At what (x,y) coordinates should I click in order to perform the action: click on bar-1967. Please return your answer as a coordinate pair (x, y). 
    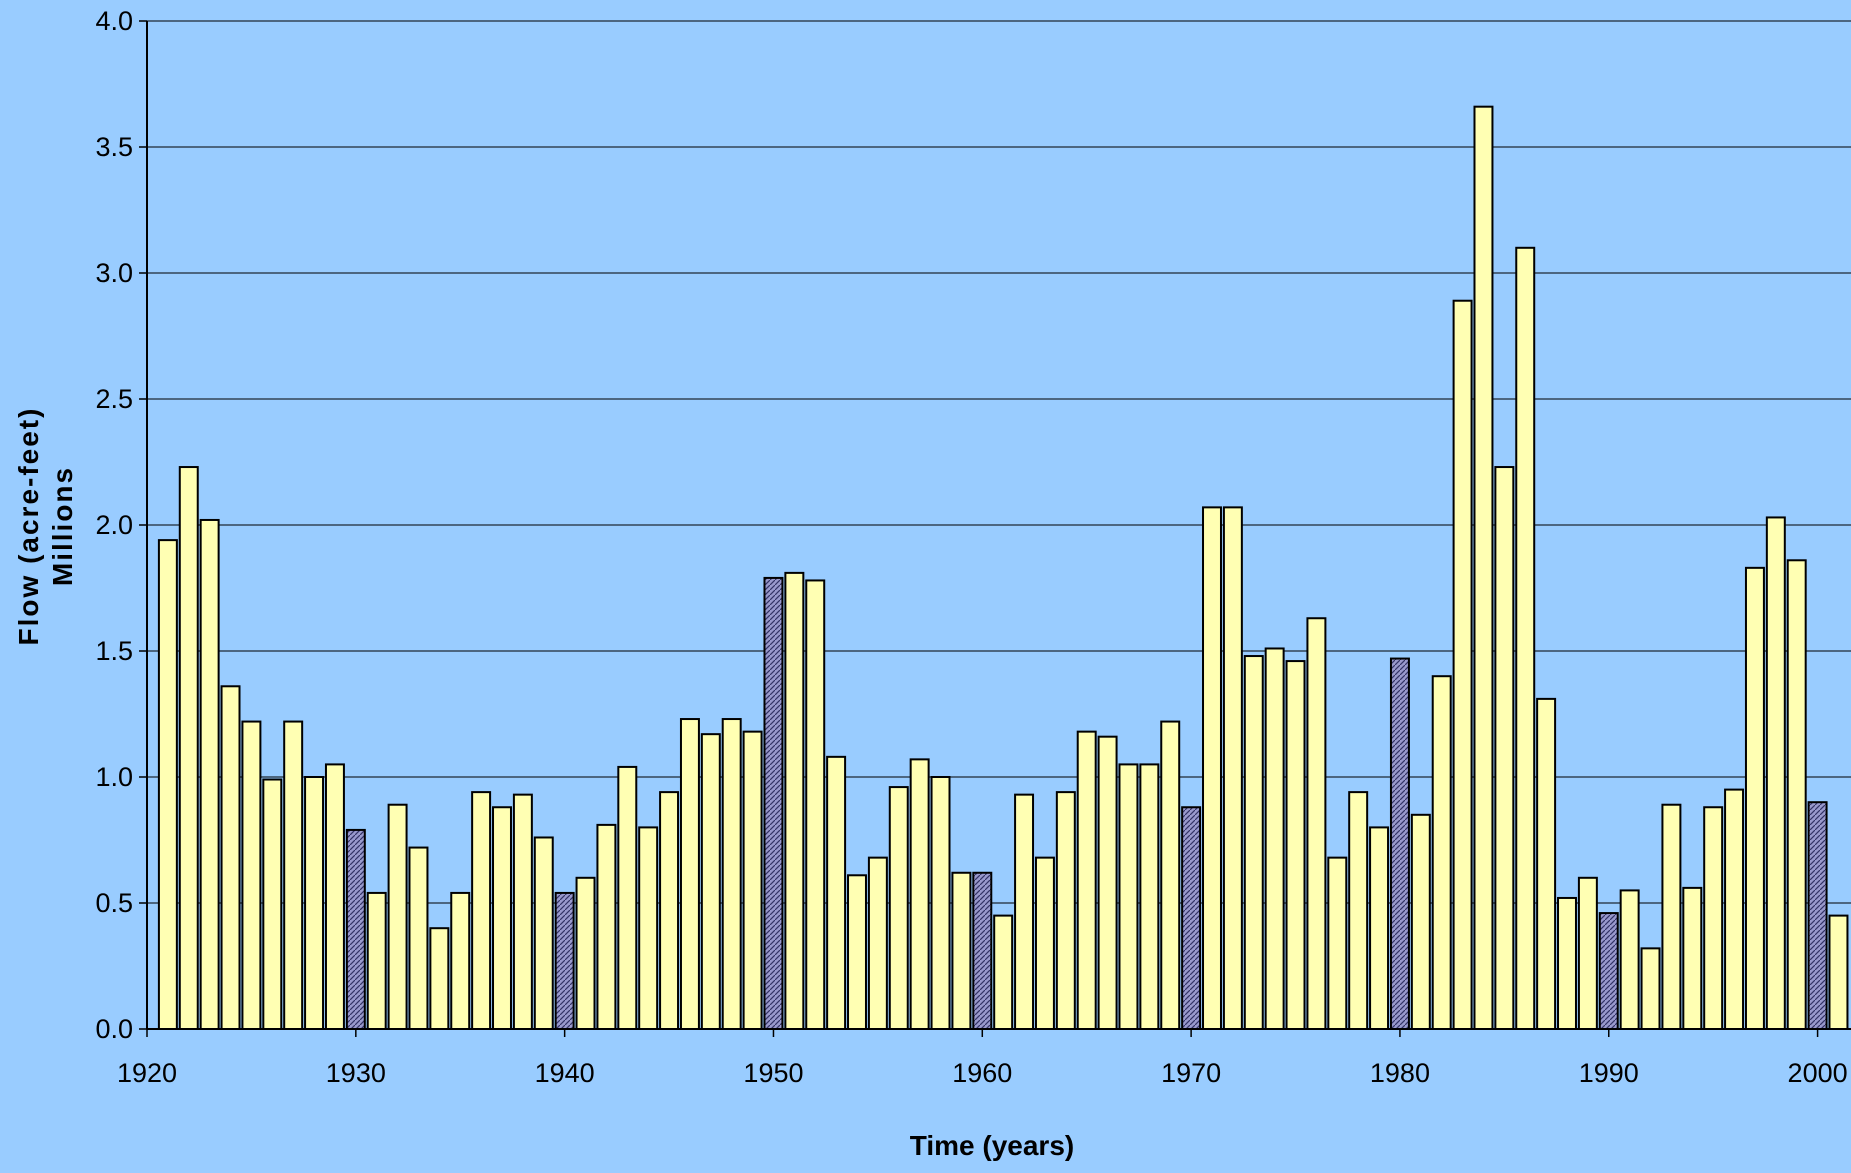
    Looking at the image, I should click on (1128, 897).